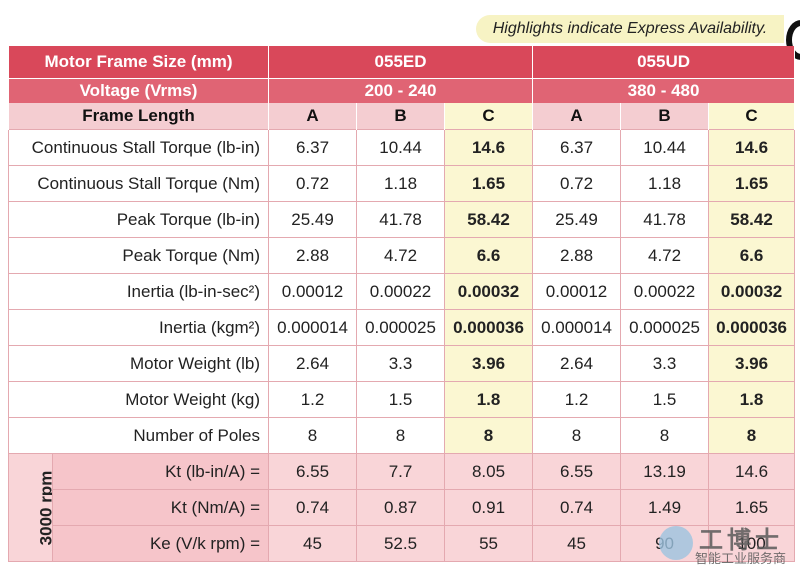 Image resolution: width=800 pixels, height=571 pixels. I want to click on table-cell: 0.00032, so click(752, 291).